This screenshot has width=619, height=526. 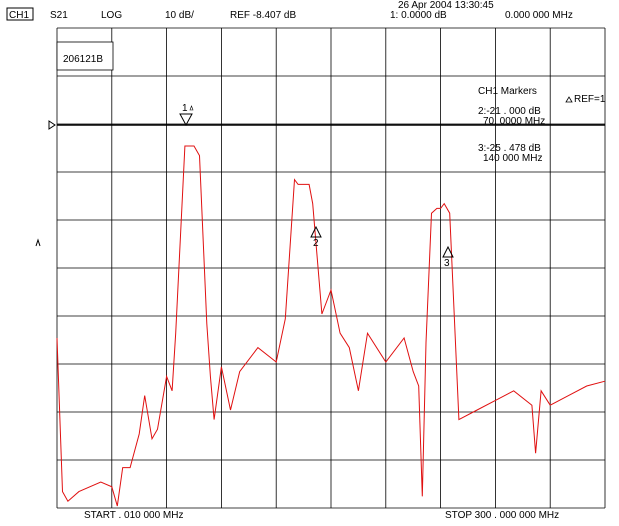 What do you see at coordinates (509, 148) in the screenshot?
I see `marker3-value: 3:-25 . 478 dB` at bounding box center [509, 148].